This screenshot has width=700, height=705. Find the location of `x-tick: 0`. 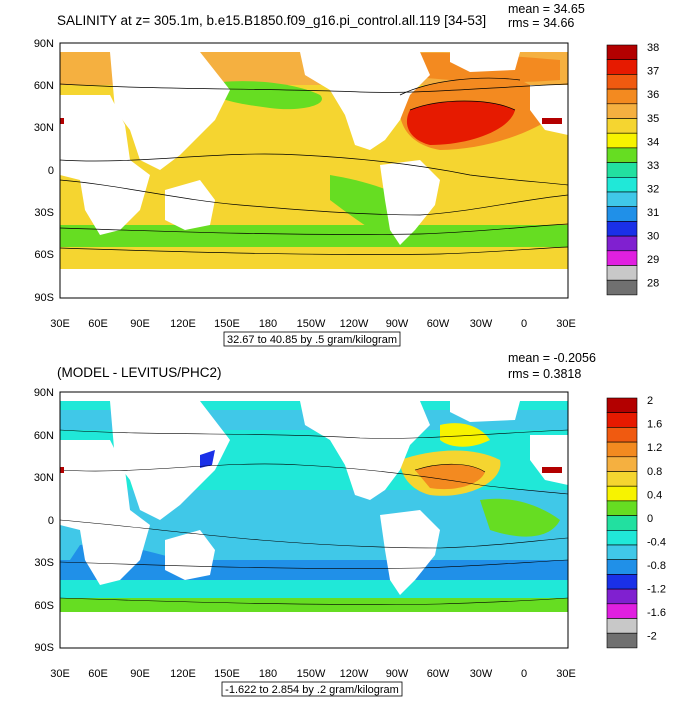

x-tick: 0 is located at coordinates (524, 324).